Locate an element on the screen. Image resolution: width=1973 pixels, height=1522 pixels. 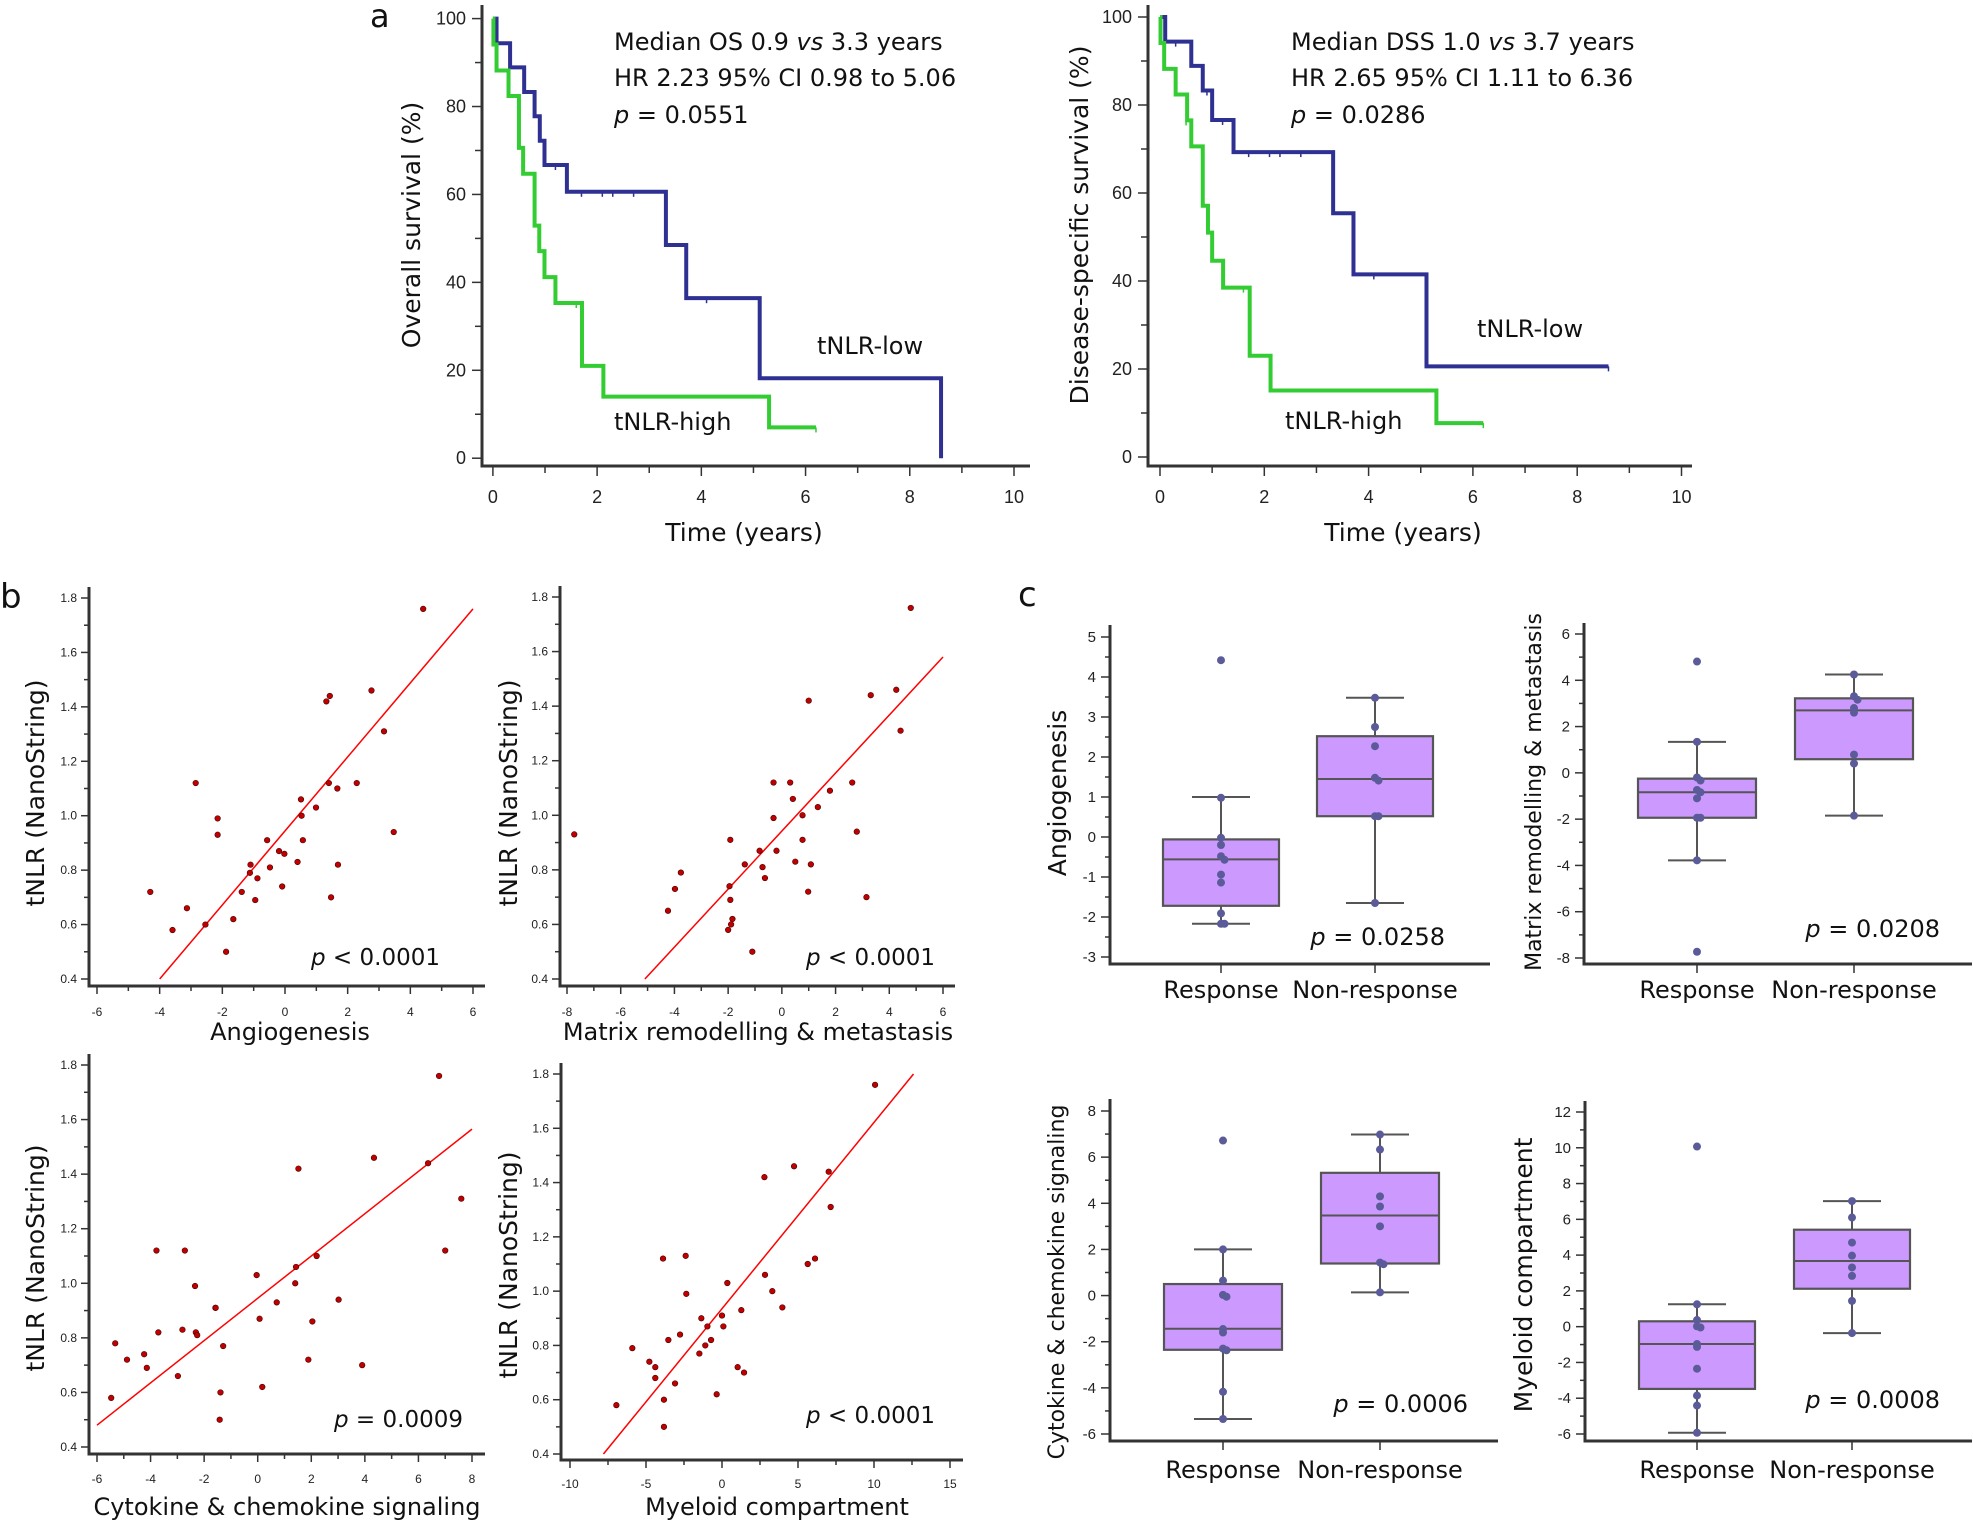
category-label: Response is located at coordinates (1220, 990).